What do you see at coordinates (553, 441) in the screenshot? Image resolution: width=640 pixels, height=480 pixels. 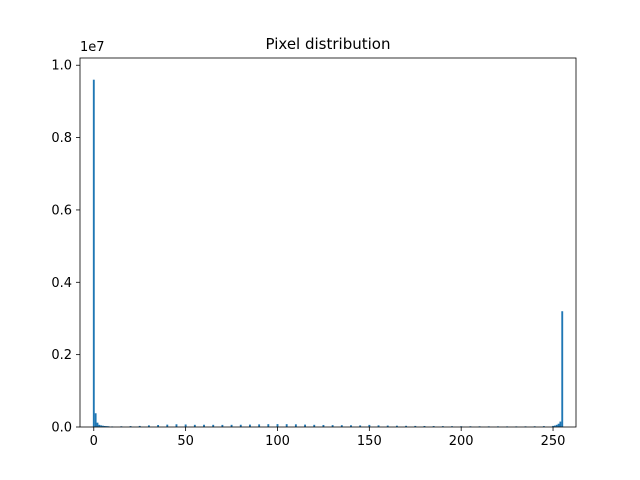 I see `x-tick-label: 250` at bounding box center [553, 441].